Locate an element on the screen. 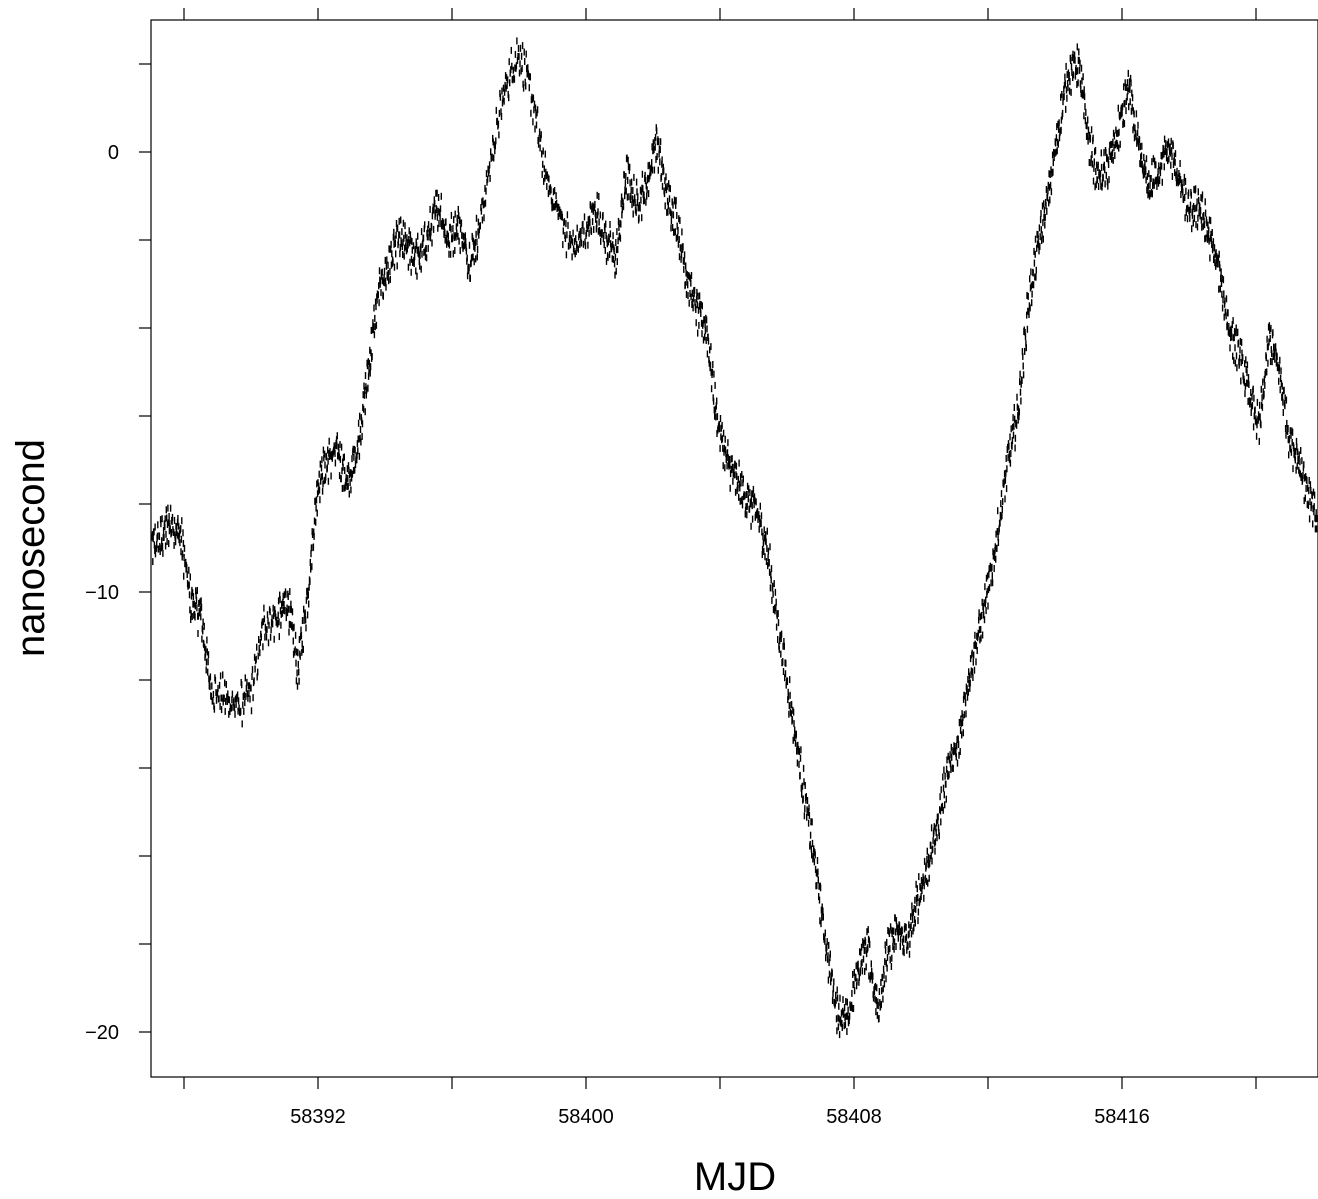  y-tick-label: −20 is located at coordinates (102, 1033).